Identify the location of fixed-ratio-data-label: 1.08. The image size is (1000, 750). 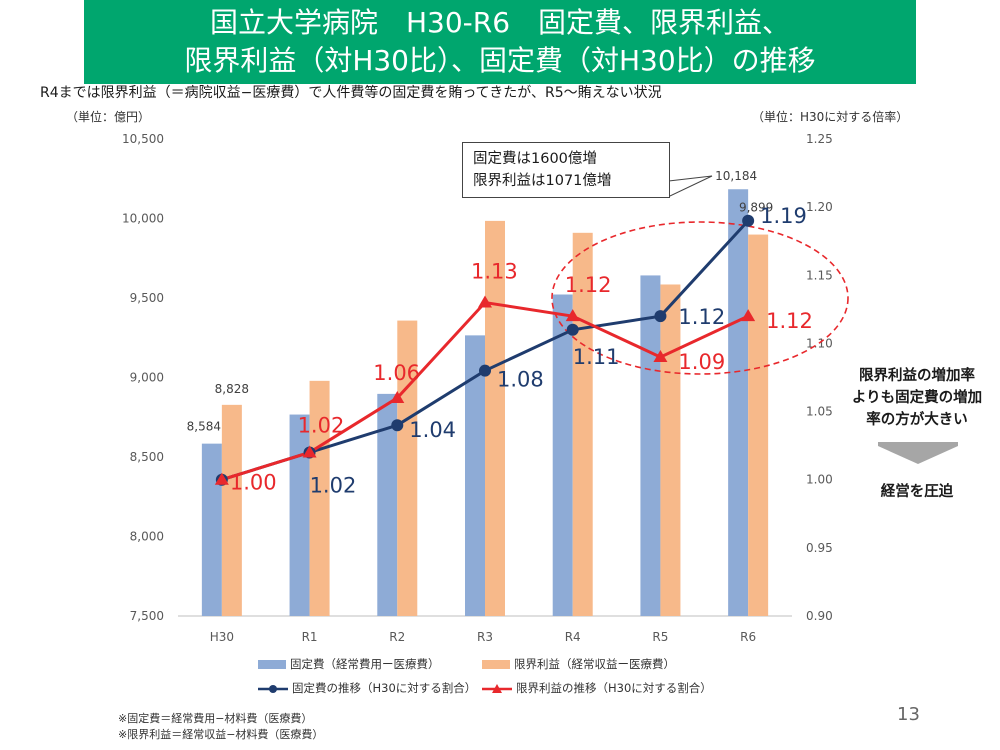
(520, 380).